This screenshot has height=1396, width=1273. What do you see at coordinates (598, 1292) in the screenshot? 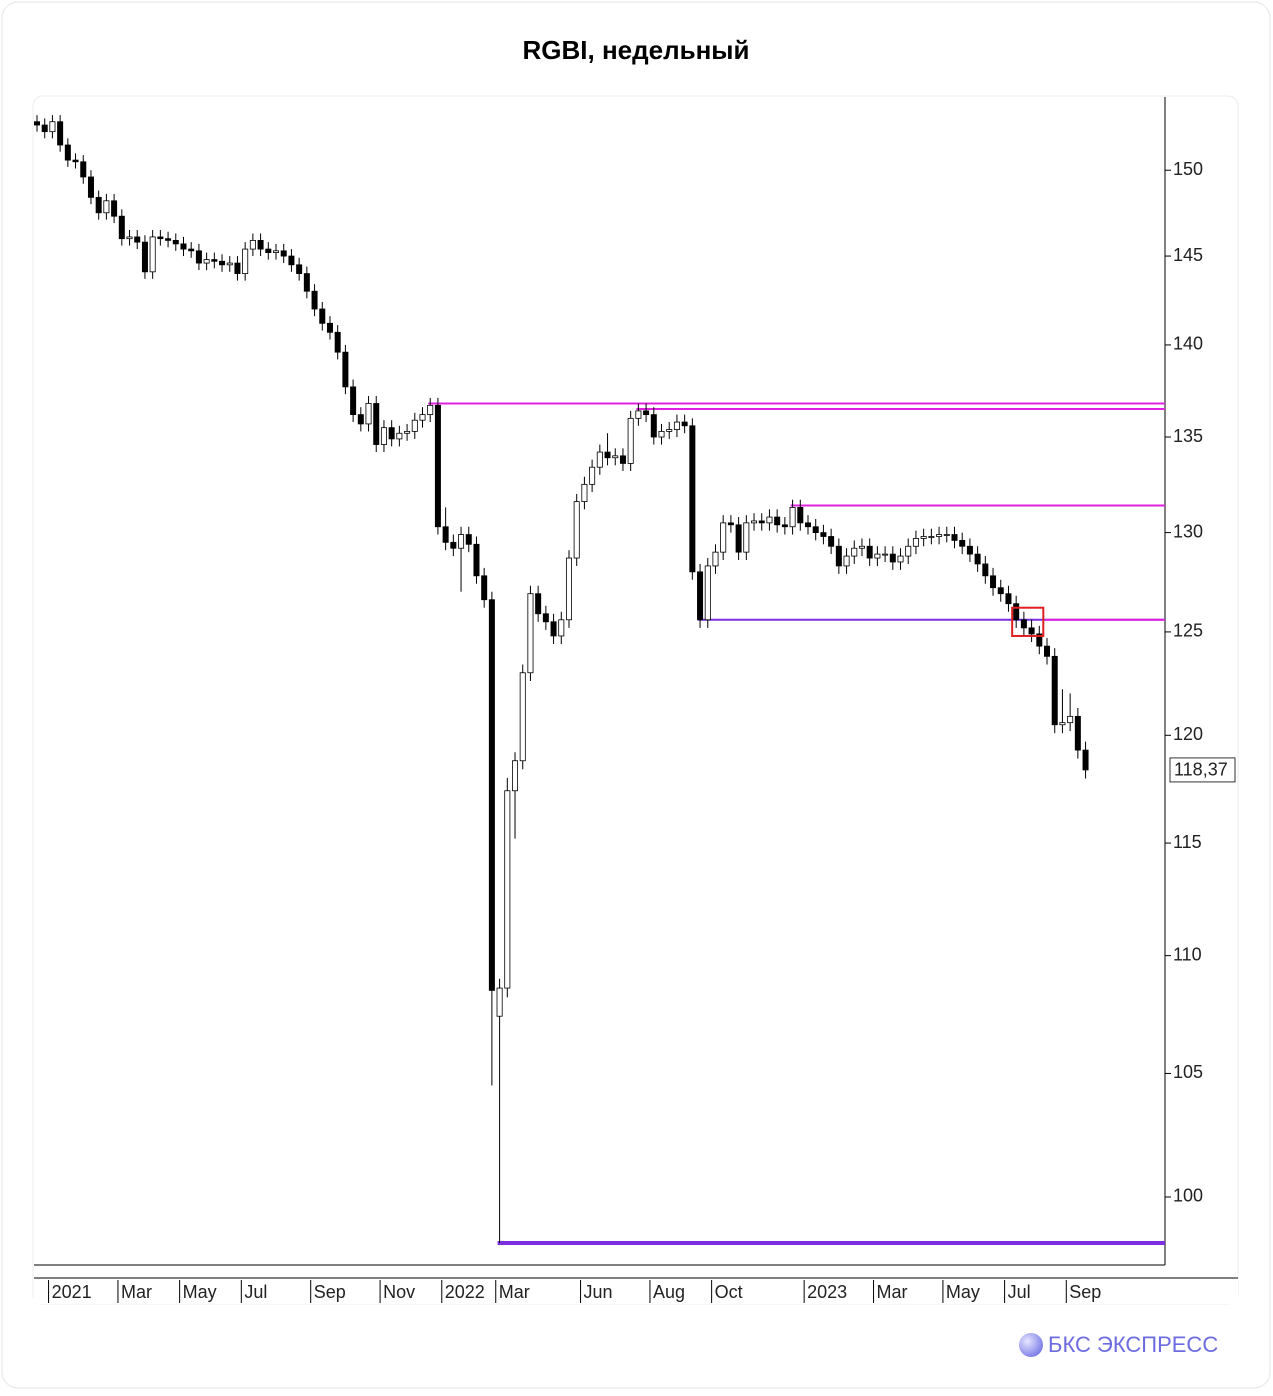
I see `x-tick-label: Jun` at bounding box center [598, 1292].